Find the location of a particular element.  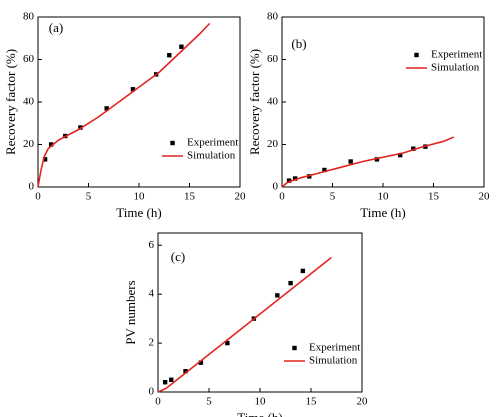

panel-label: (c) is located at coordinates (178, 256).